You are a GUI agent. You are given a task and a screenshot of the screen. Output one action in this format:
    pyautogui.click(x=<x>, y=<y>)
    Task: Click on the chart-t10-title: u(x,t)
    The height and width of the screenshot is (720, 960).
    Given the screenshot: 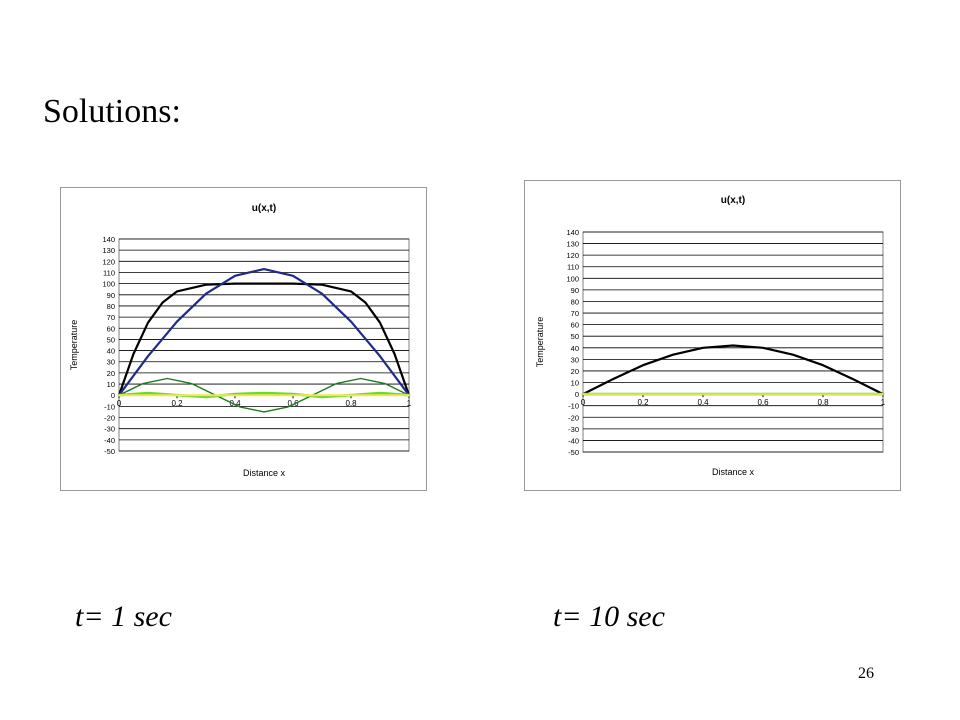 What is the action you would take?
    pyautogui.click(x=733, y=200)
    